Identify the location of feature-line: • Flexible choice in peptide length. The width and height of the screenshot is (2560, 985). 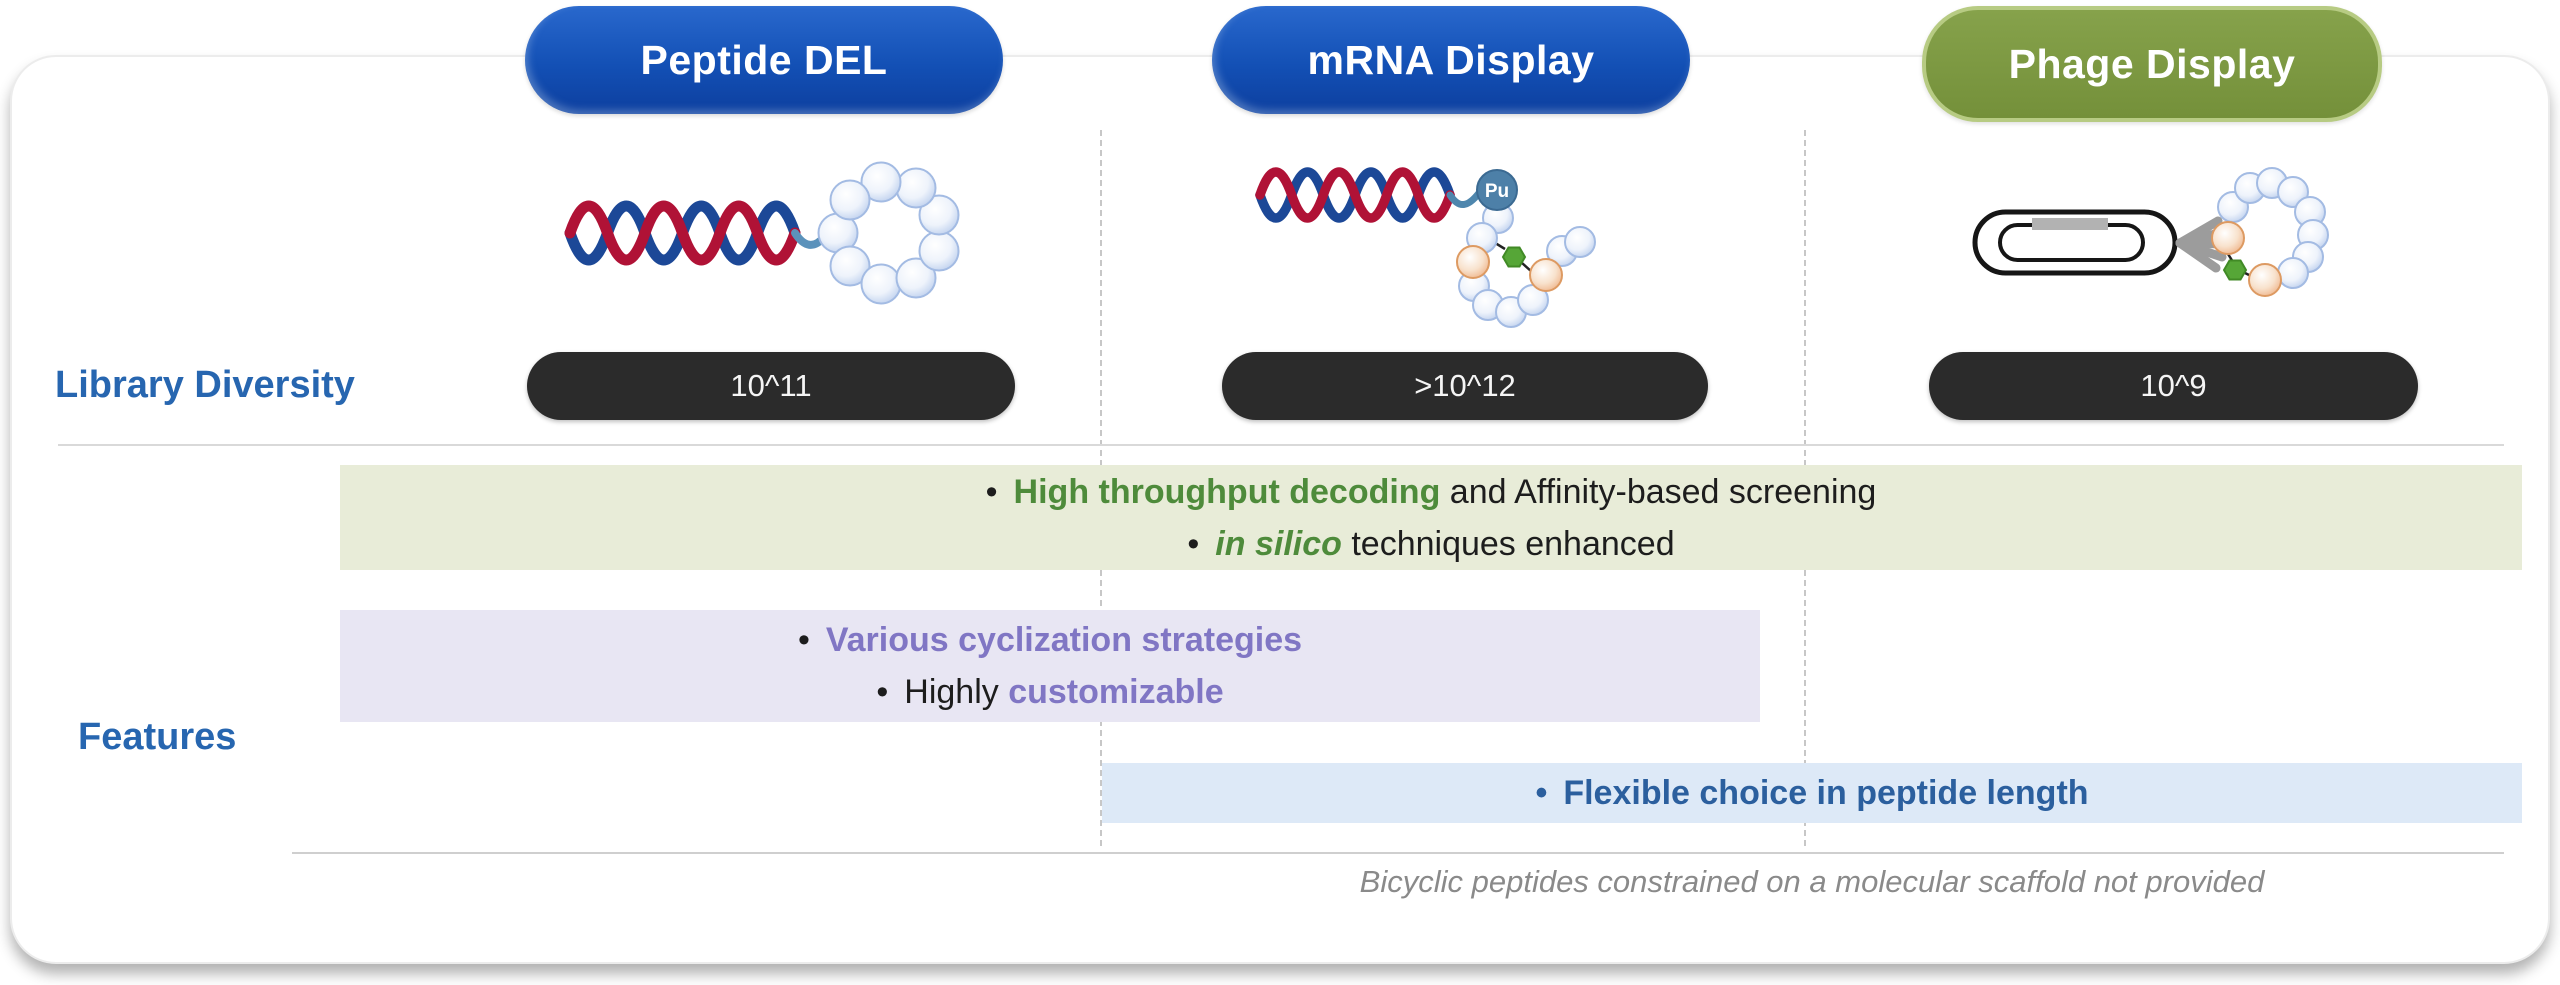
(1812, 793).